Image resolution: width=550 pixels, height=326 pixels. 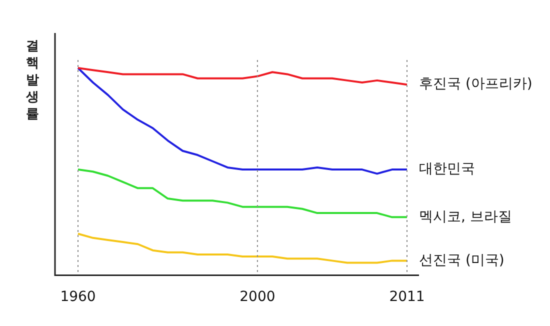 What do you see at coordinates (465, 216) in the screenshot?
I see `series-label: 멕시코, 브라질` at bounding box center [465, 216].